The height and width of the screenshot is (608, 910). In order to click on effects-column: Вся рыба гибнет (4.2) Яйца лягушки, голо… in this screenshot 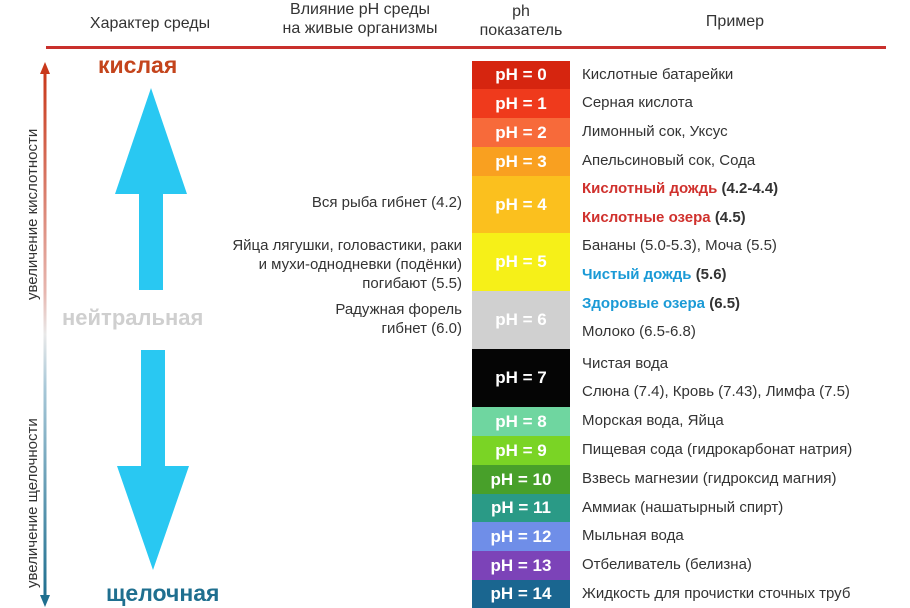, I will do `click(347, 206)`.